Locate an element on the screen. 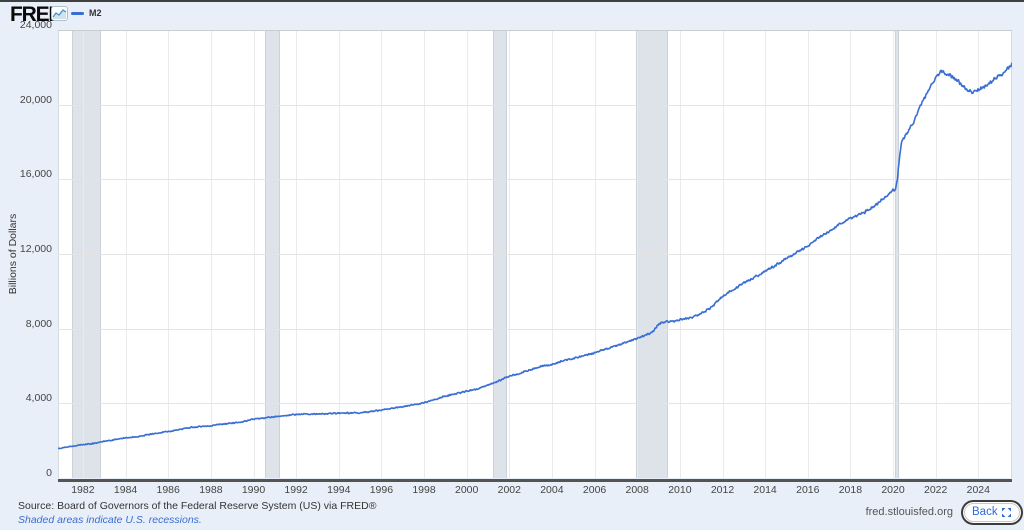 This screenshot has height=530, width=1024. x-axis-tick-label: 2020 is located at coordinates (893, 490).